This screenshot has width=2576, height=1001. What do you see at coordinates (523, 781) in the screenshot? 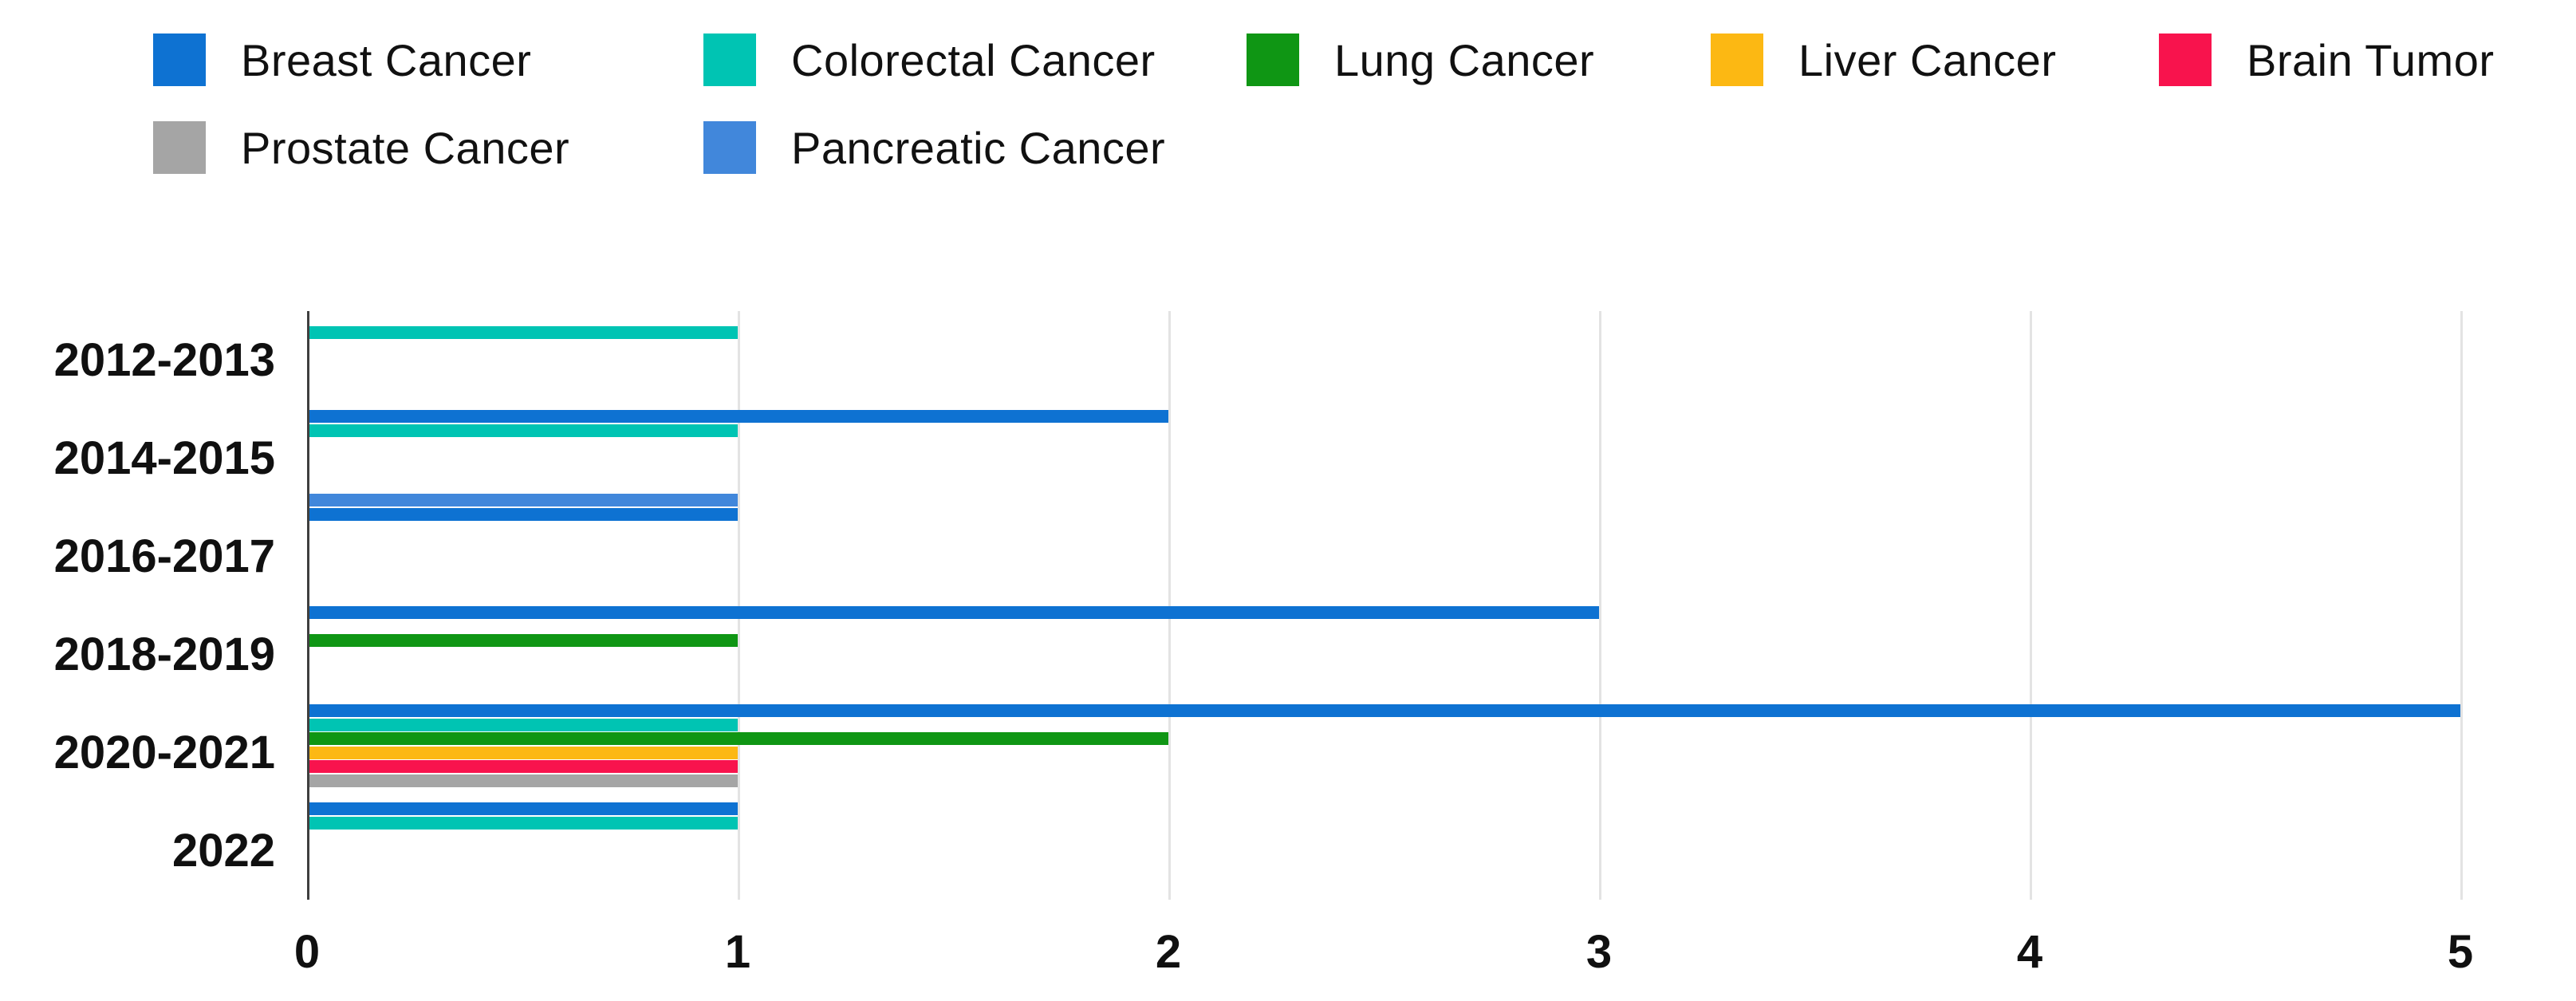
I see `bar-2020-2021-prostate-cancer` at bounding box center [523, 781].